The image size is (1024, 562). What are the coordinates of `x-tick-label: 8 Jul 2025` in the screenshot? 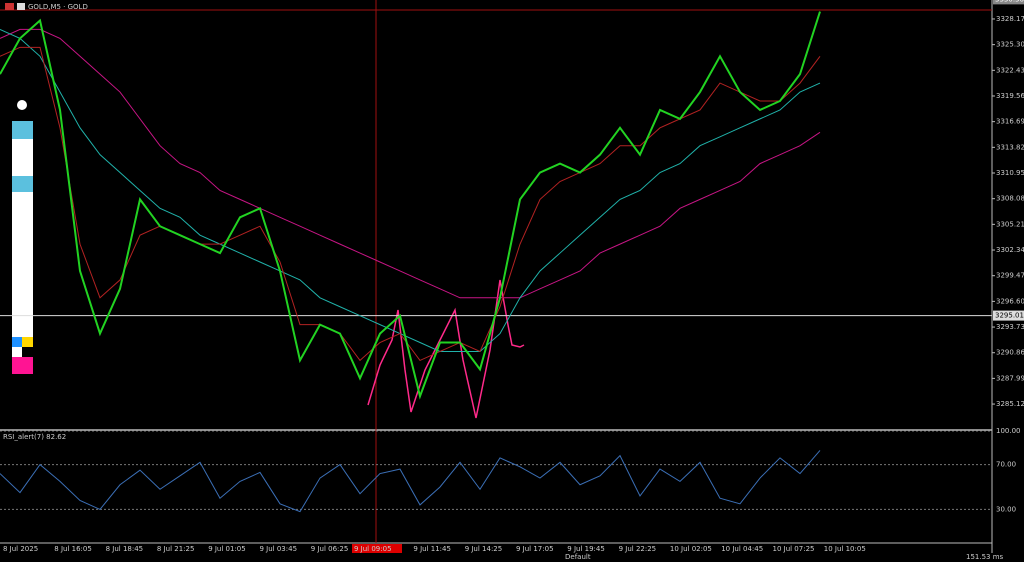 It's located at (20, 549).